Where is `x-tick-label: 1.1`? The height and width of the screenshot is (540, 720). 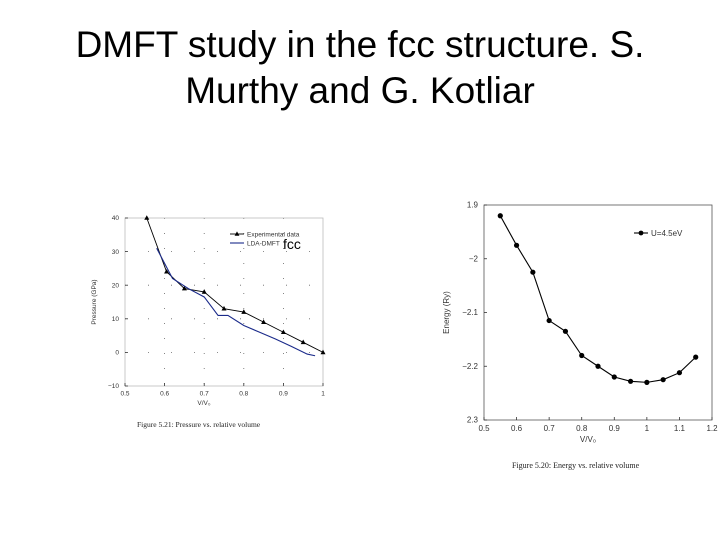
x-tick-label: 1.1 is located at coordinates (680, 428).